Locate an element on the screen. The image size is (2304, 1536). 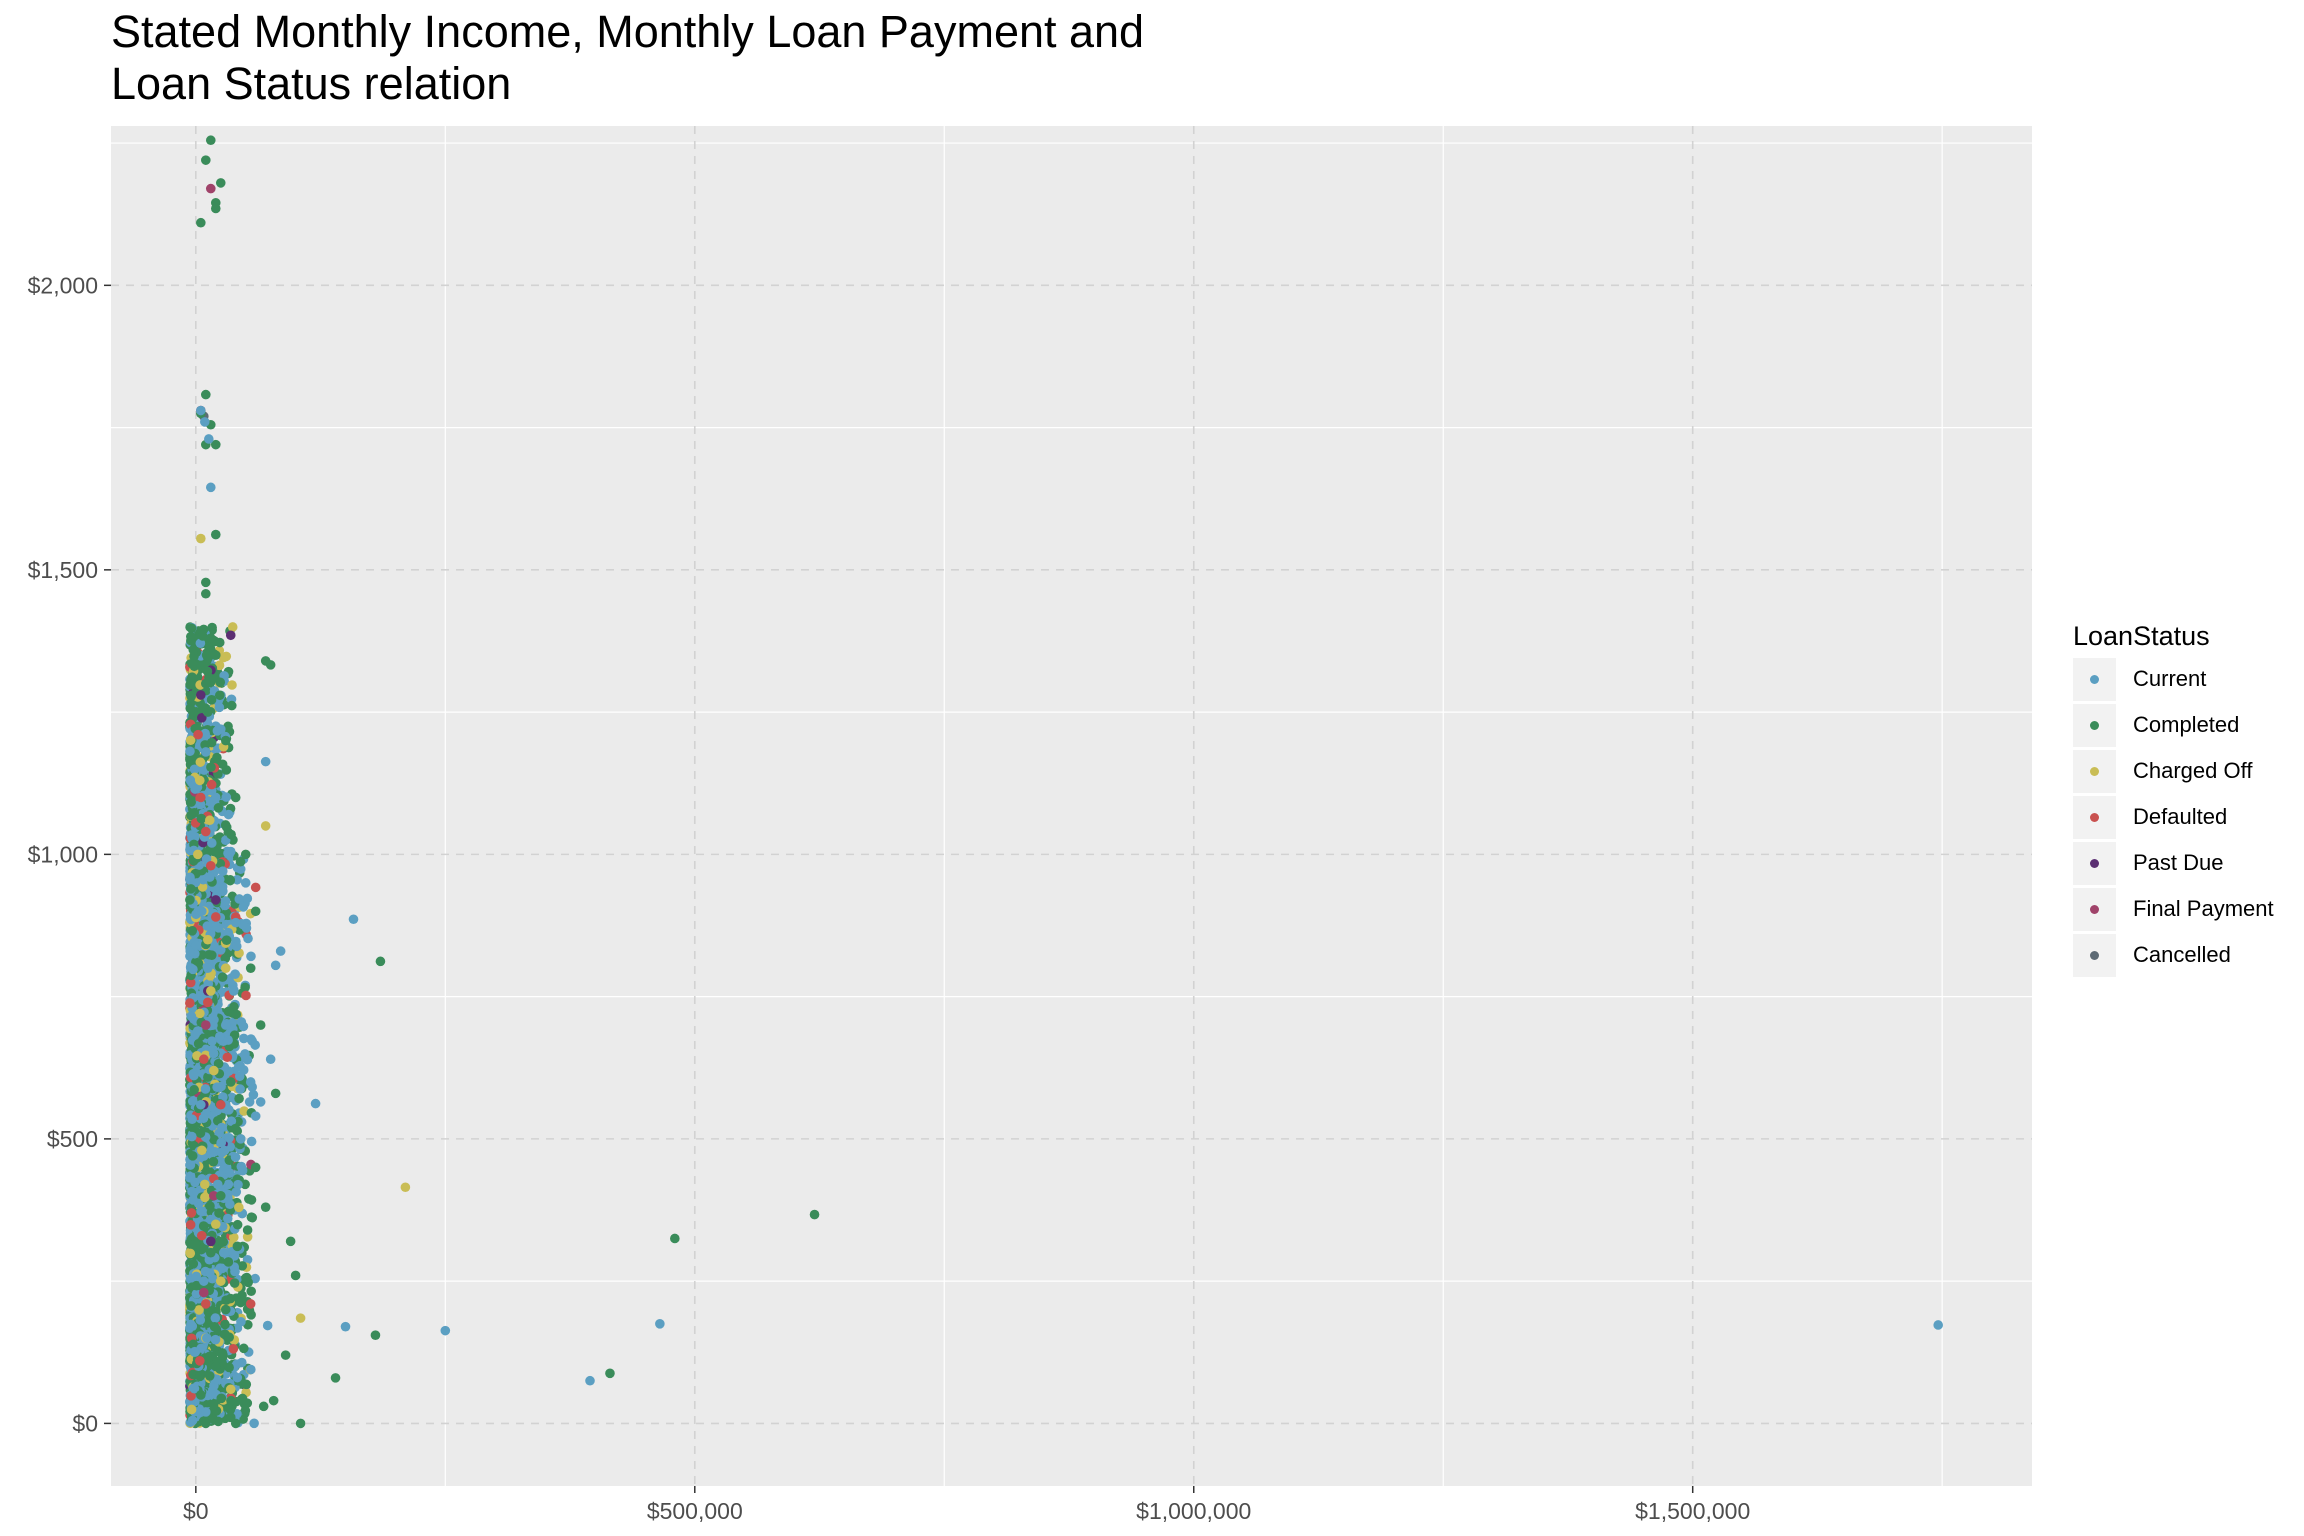
y-tick-label: $1,000 is located at coordinates (63, 854).